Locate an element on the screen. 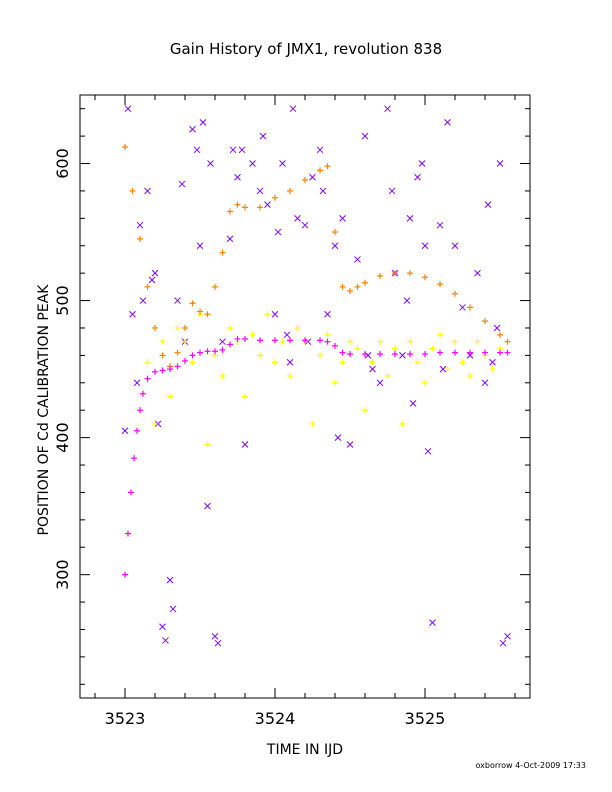 Image resolution: width=612 pixels, height=792 pixels. y-tick-label: 600 is located at coordinates (62, 163).